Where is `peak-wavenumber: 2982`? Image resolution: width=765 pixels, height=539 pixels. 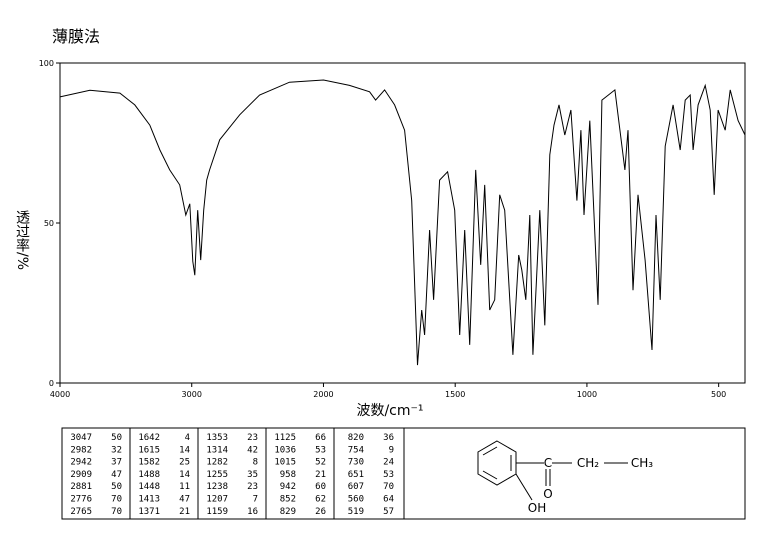 peak-wavenumber: 2982 is located at coordinates (81, 450).